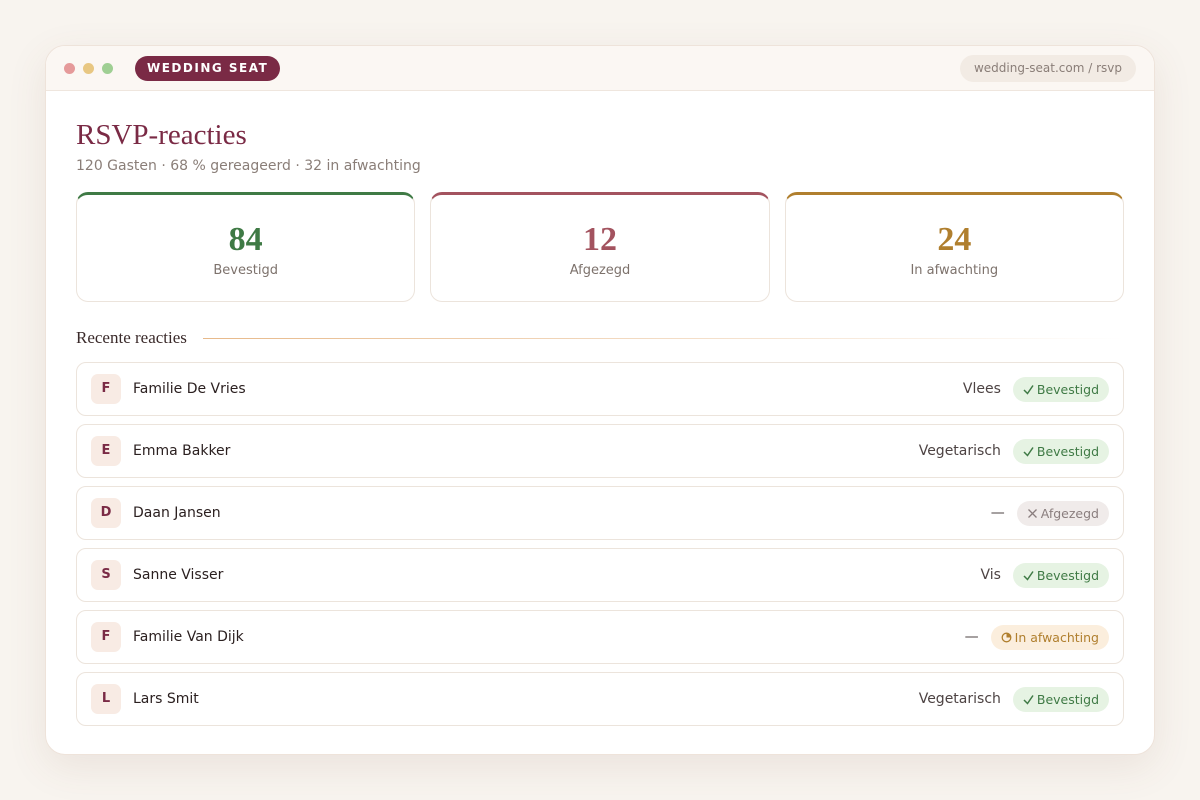  I want to click on app-badge: WEDDING SEAT, so click(208, 68).